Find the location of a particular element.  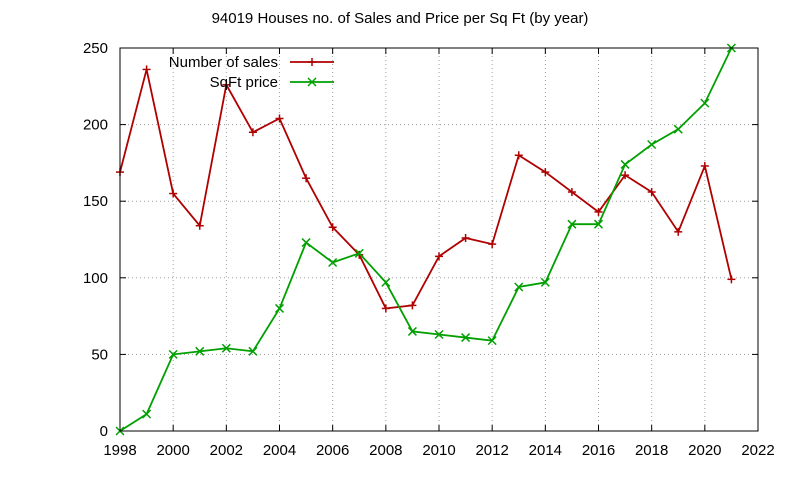

x-tick-label: 1998 is located at coordinates (119, 450).